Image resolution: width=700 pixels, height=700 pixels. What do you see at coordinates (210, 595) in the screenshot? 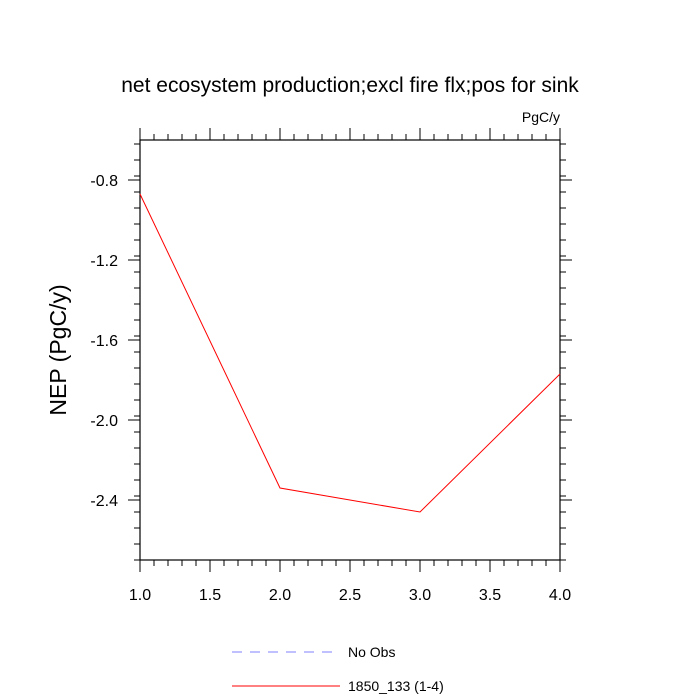
I see `x-tick-label: 1.5` at bounding box center [210, 595].